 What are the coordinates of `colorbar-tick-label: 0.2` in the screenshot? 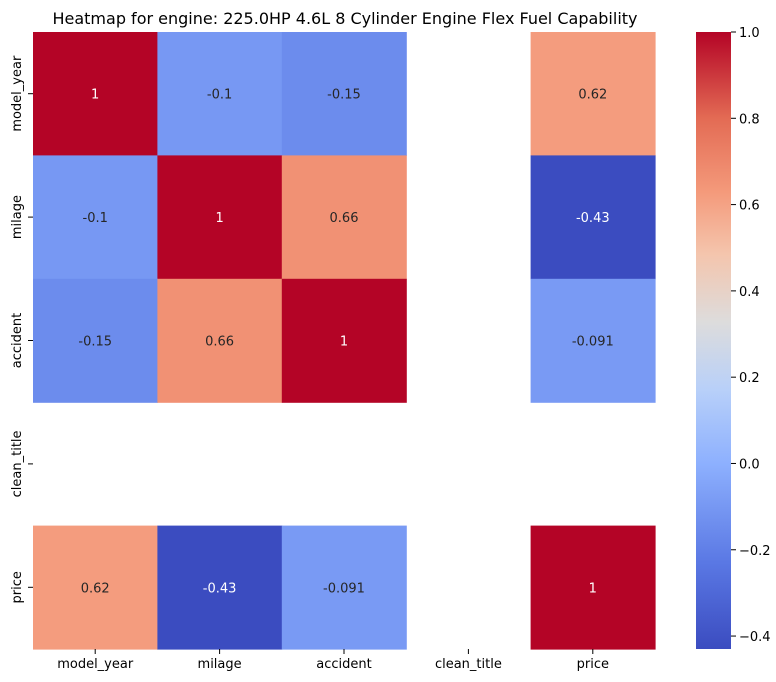 It's located at (749, 378).